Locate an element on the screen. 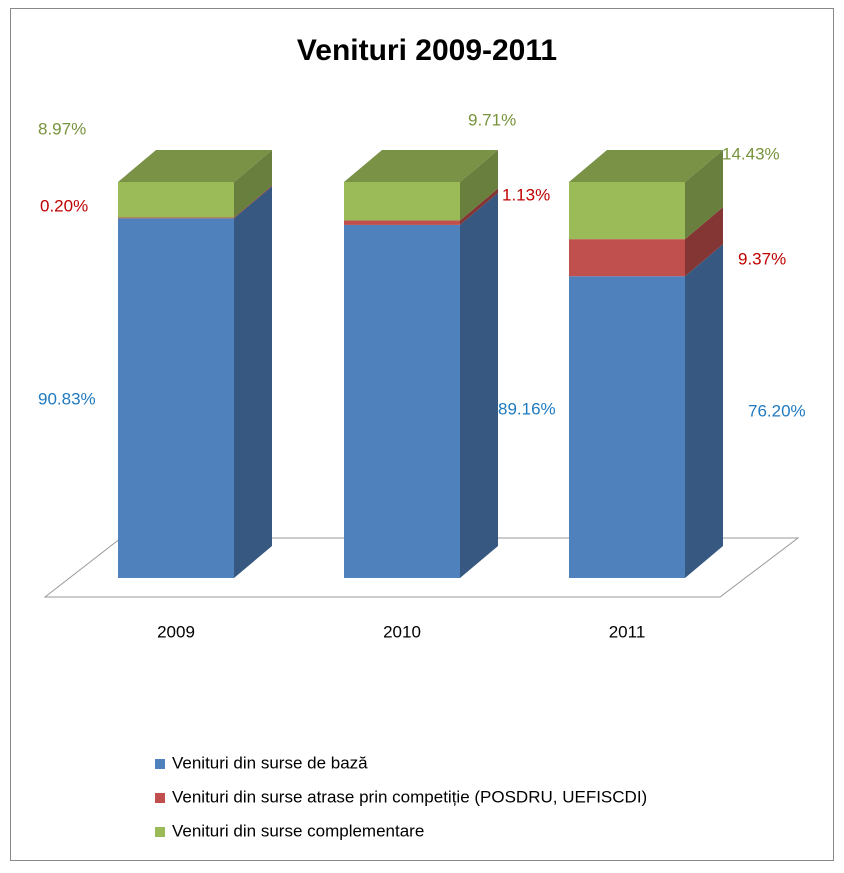 The height and width of the screenshot is (873, 844). x-tick-label: 2009 is located at coordinates (176, 631).